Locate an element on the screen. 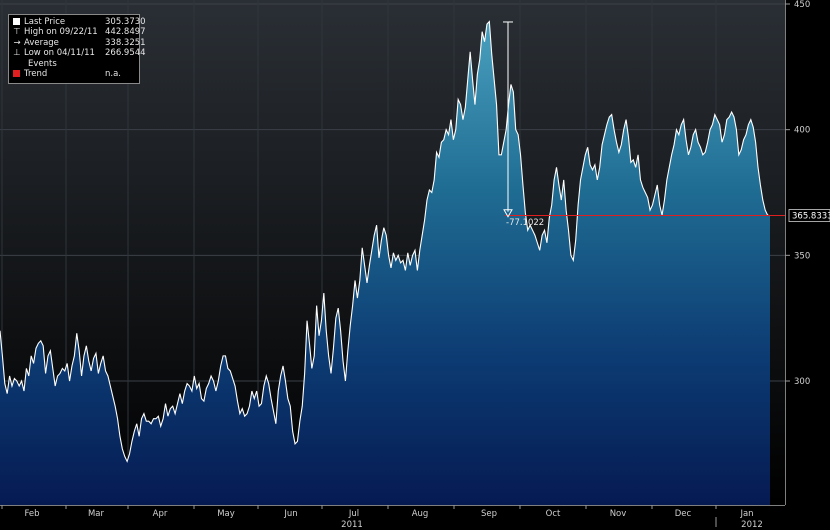  legend-value: 266.9544 is located at coordinates (125, 53).